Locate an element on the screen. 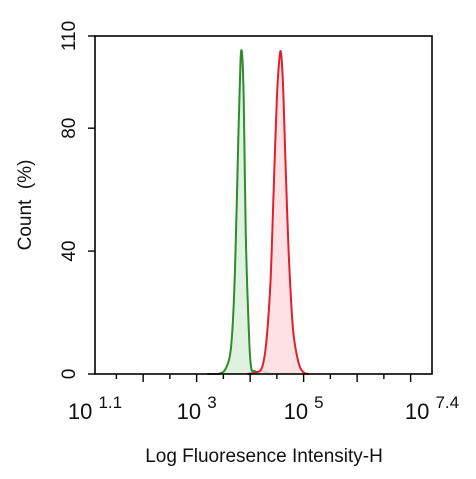 The height and width of the screenshot is (479, 476). x-tick-label-2: 10 3 is located at coordinates (197, 408).